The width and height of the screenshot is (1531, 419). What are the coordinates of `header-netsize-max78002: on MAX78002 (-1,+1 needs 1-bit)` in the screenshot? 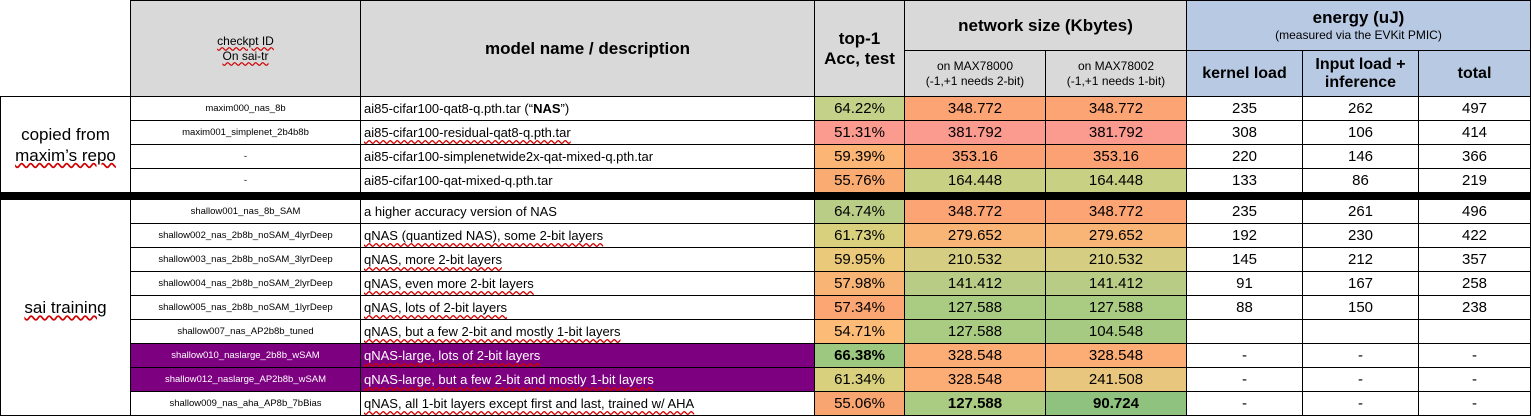 It's located at (1116, 73).